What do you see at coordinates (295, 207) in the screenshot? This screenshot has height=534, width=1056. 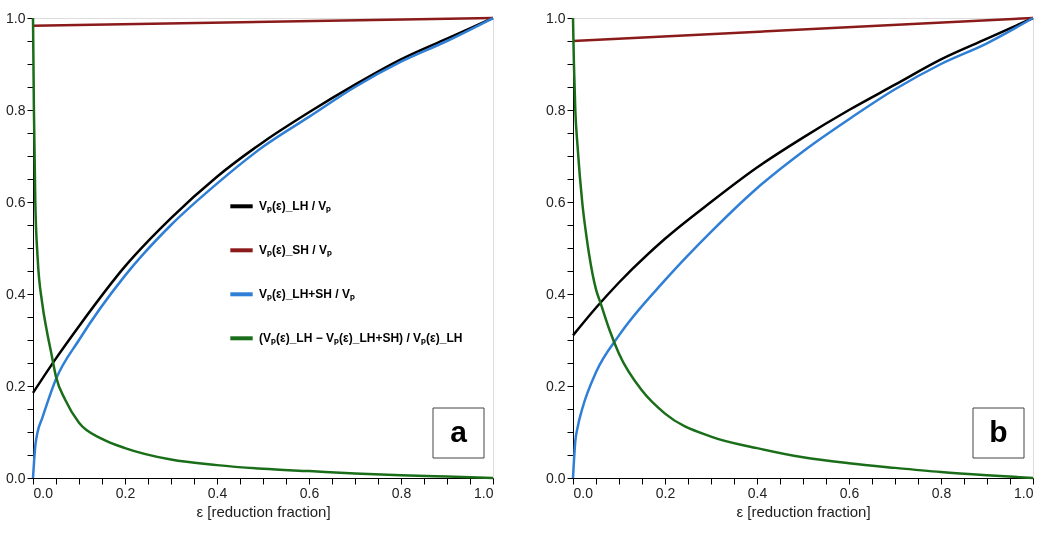 I see `legend-label: Vₚ(ε)_LH / Vₚ` at bounding box center [295, 207].